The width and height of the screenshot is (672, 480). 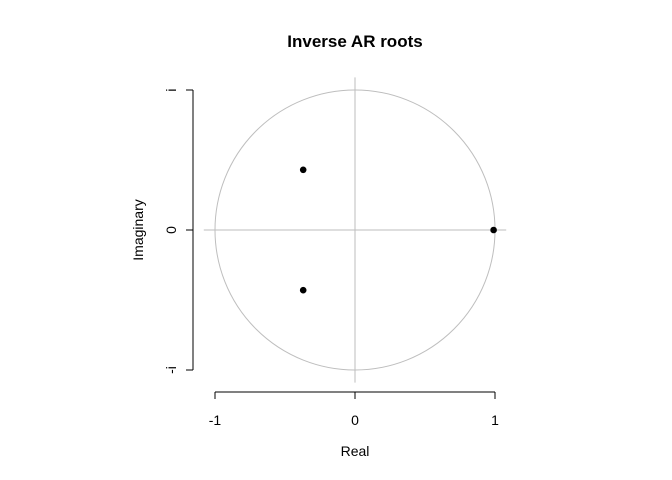 What do you see at coordinates (355, 451) in the screenshot?
I see `x-axis-label: Real` at bounding box center [355, 451].